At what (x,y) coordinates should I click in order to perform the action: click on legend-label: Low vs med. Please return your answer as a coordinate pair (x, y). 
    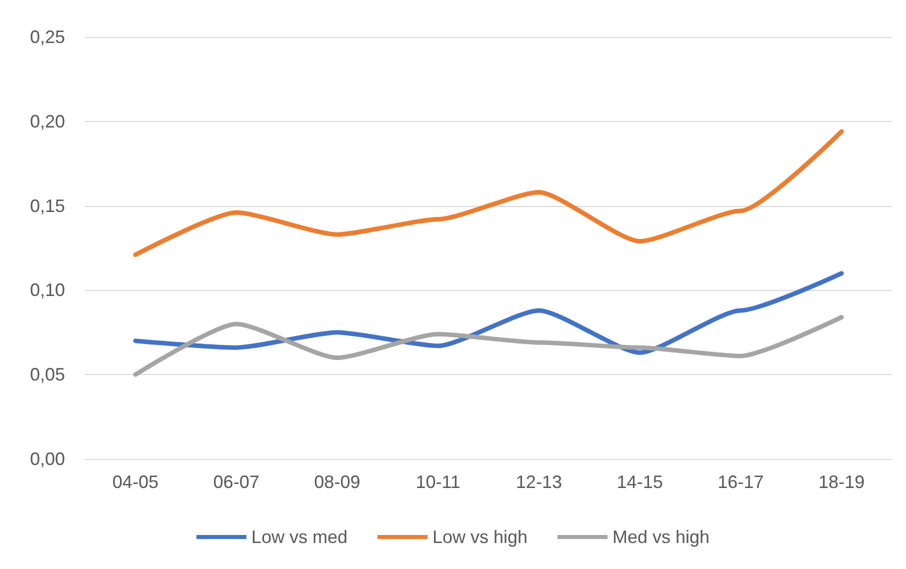
    Looking at the image, I should click on (299, 537).